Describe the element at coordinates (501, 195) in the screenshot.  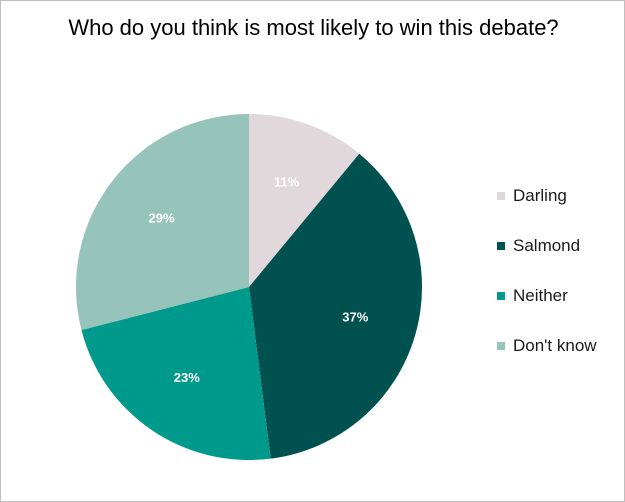
I see `legend-swatch-darling` at that location.